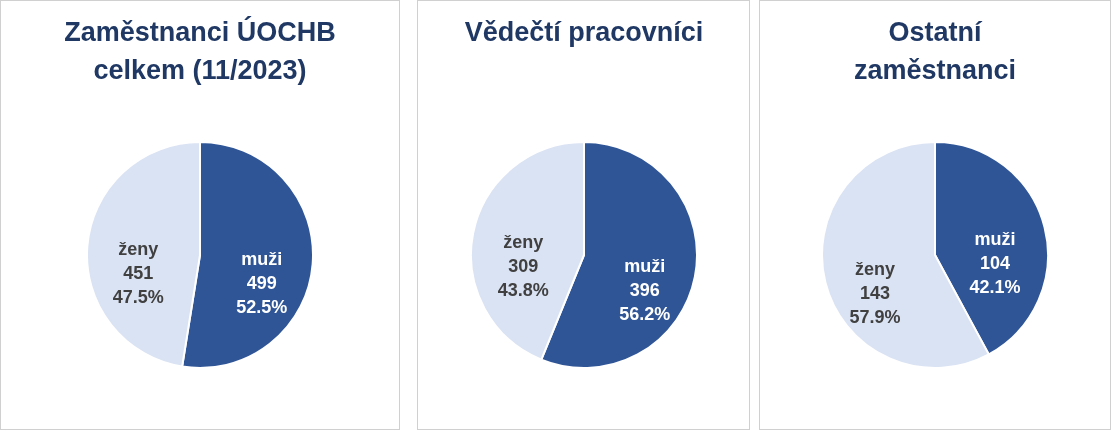 This screenshot has width=1112, height=431. What do you see at coordinates (262, 294) in the screenshot?
I see `data-label: 499 52.5%` at bounding box center [262, 294].